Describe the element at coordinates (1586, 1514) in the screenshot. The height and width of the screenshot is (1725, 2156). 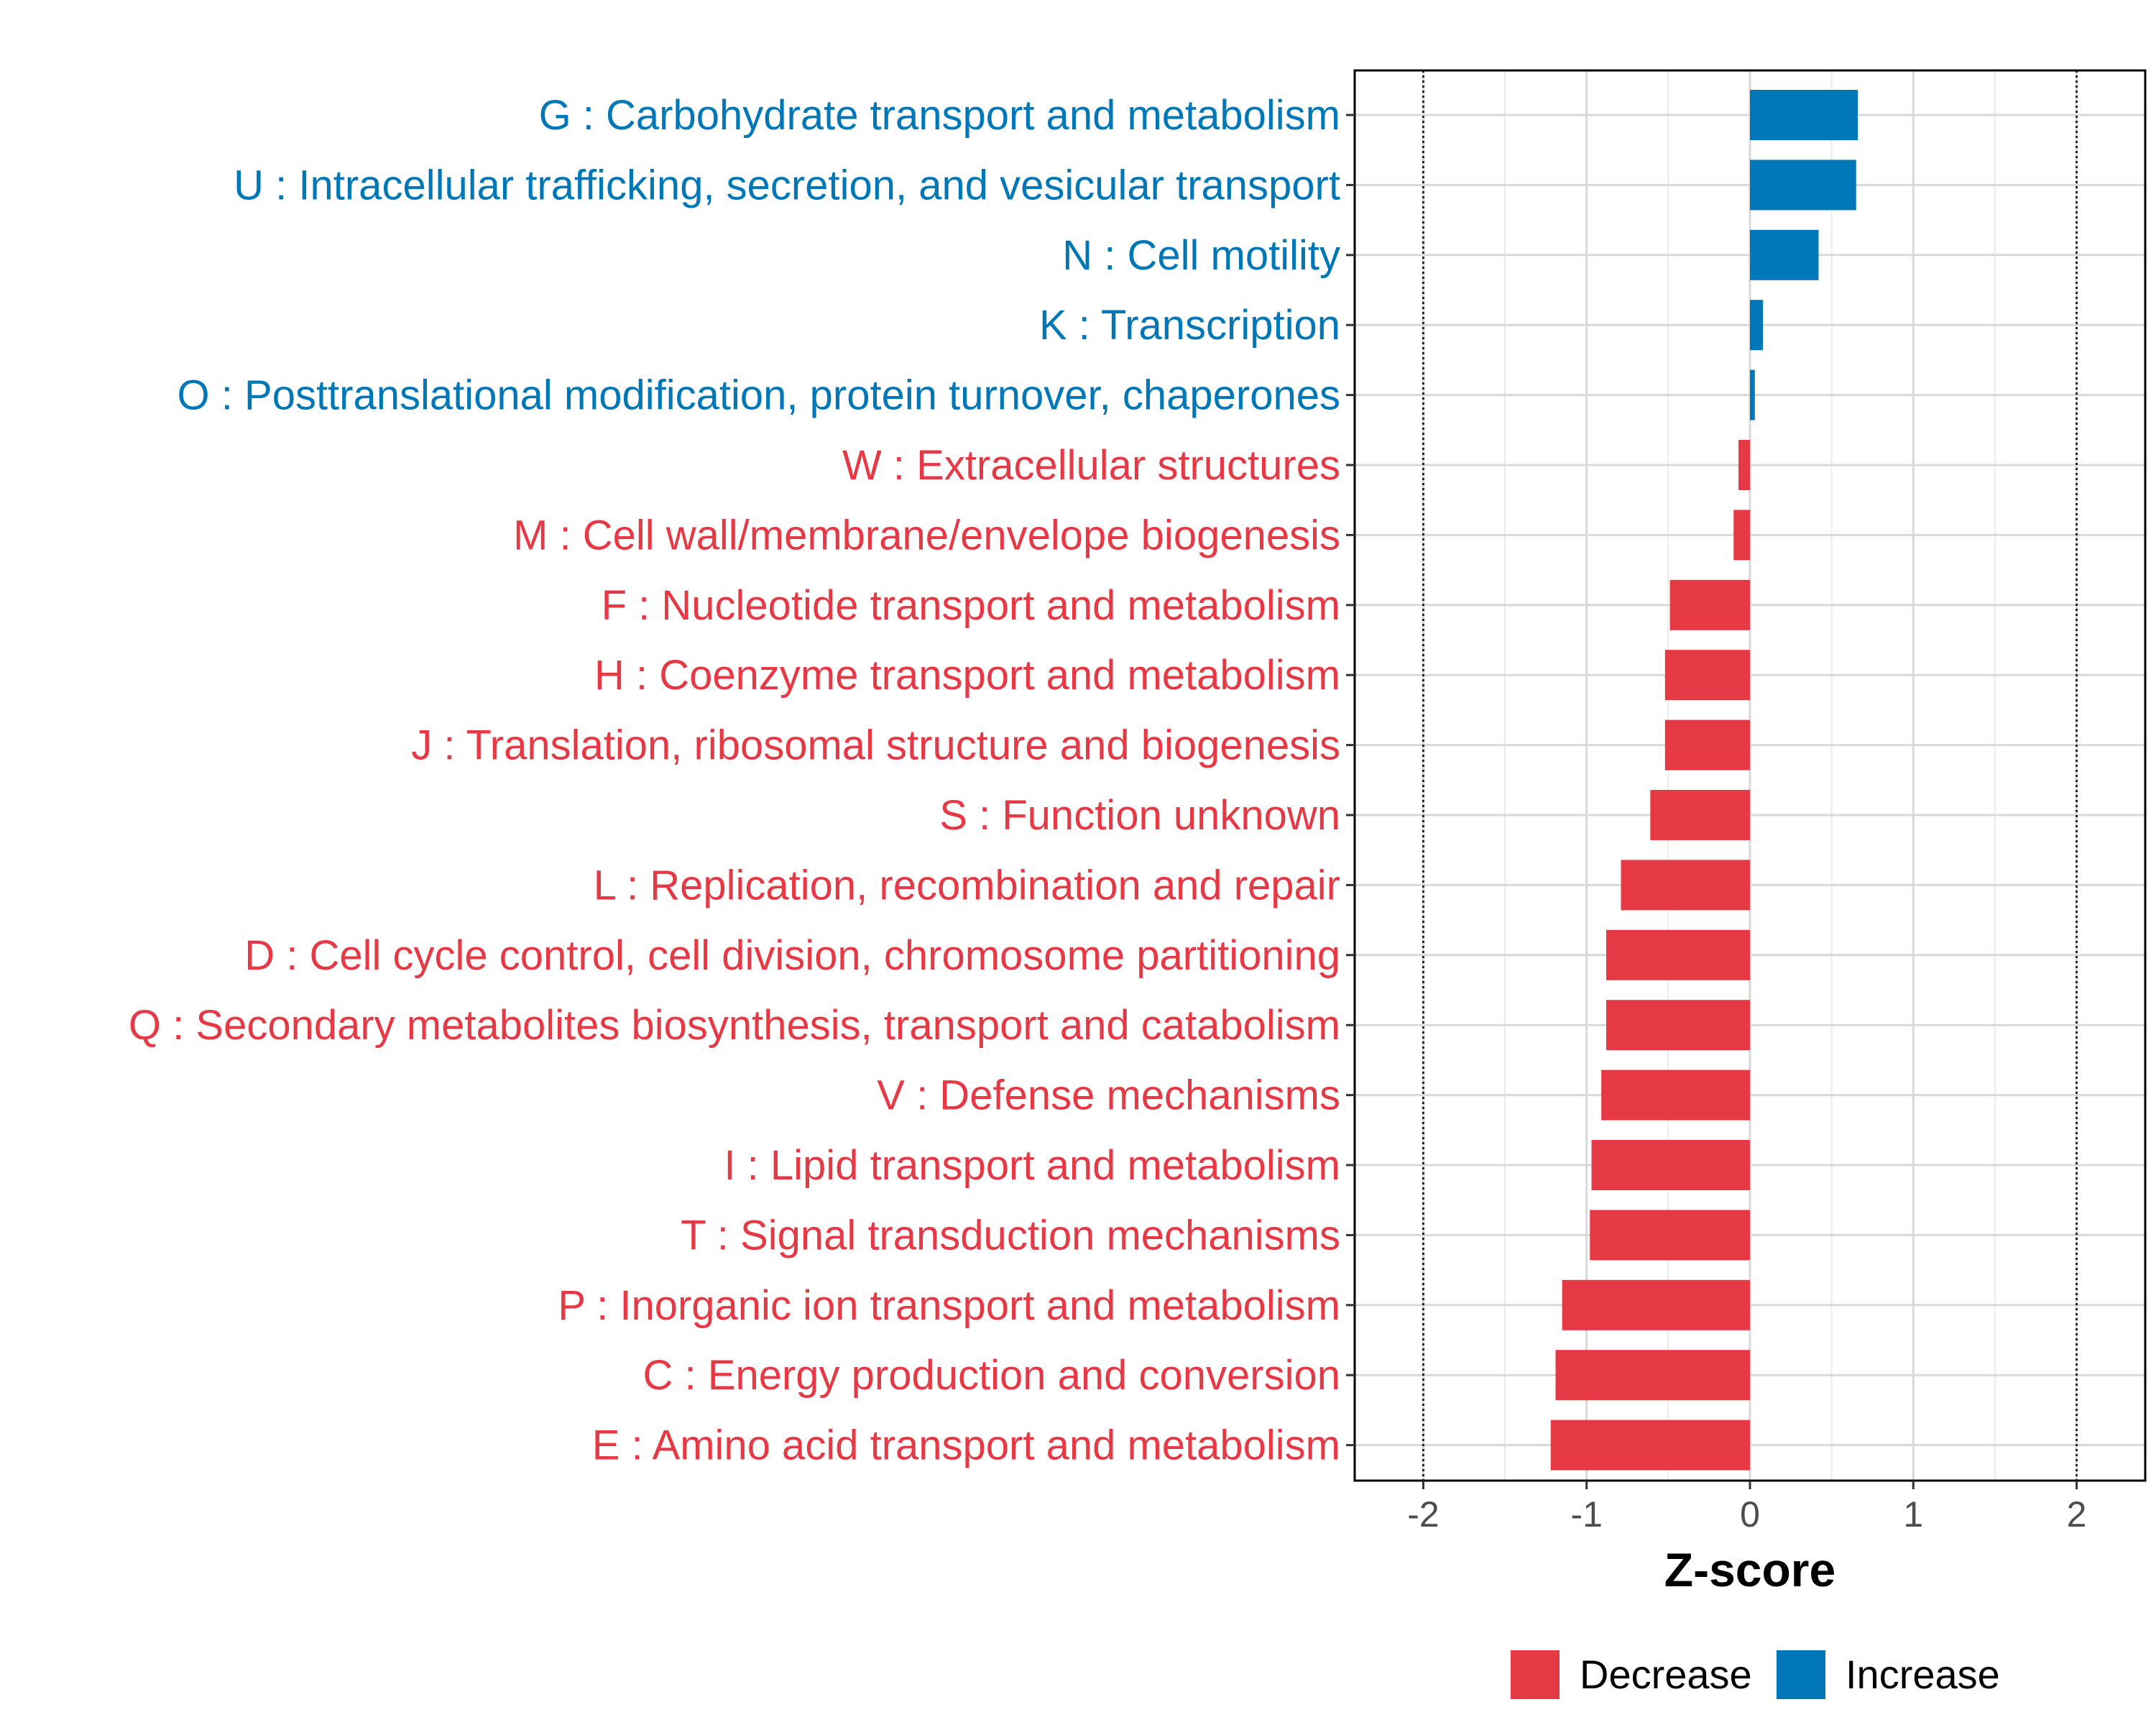
I see `x-tick-label: -1` at that location.